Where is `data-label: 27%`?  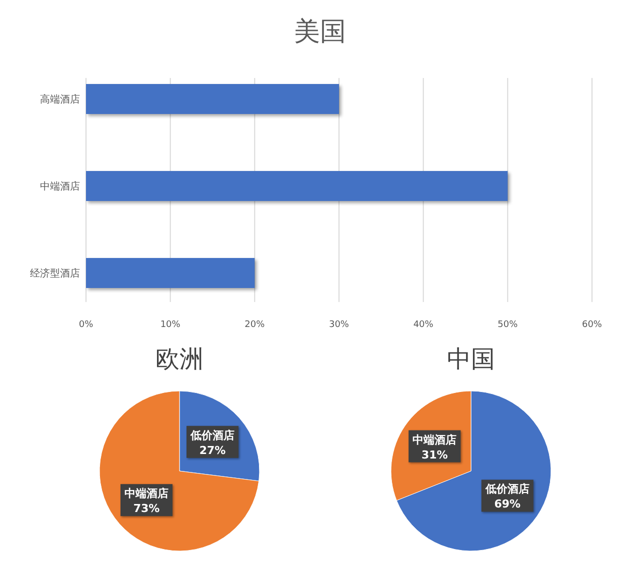 data-label: 27% is located at coordinates (212, 450).